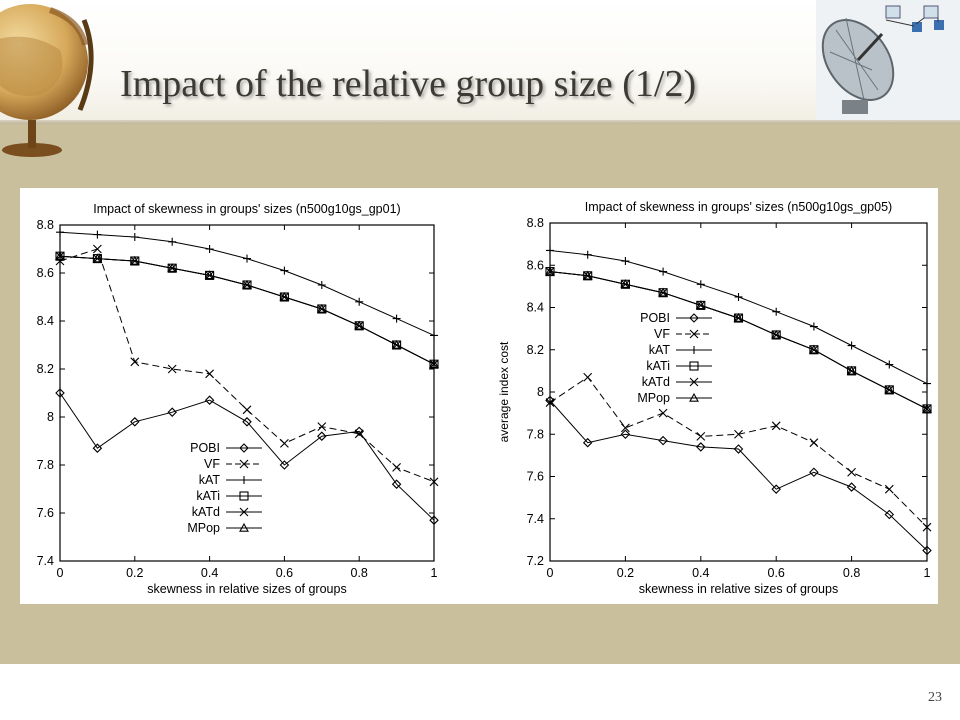  I want to click on series-kATi, so click(247, 310).